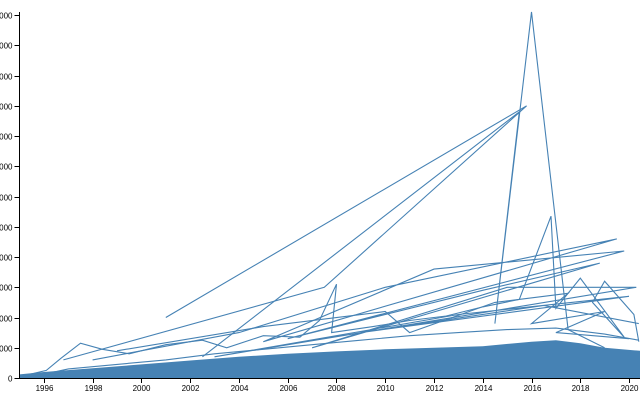  Describe the element at coordinates (6, 46) in the screenshot. I see `y-tick-label: 11000` at that location.